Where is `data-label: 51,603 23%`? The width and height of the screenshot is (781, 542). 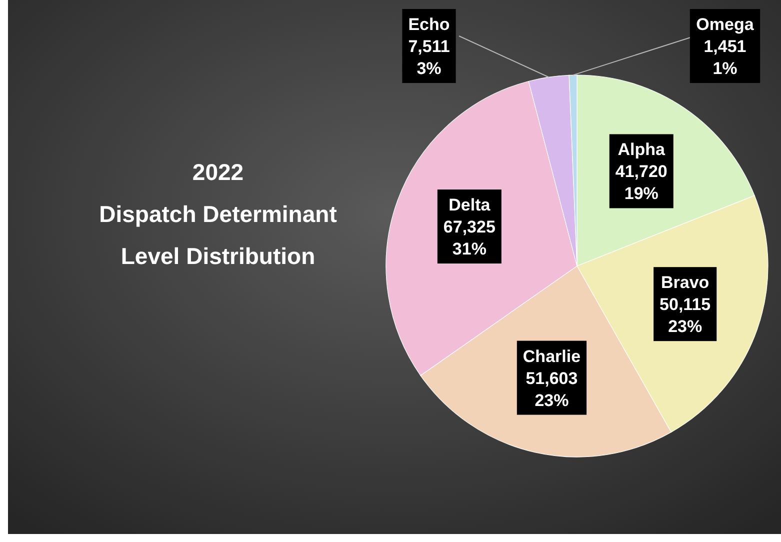 data-label: 51,603 23% is located at coordinates (552, 389).